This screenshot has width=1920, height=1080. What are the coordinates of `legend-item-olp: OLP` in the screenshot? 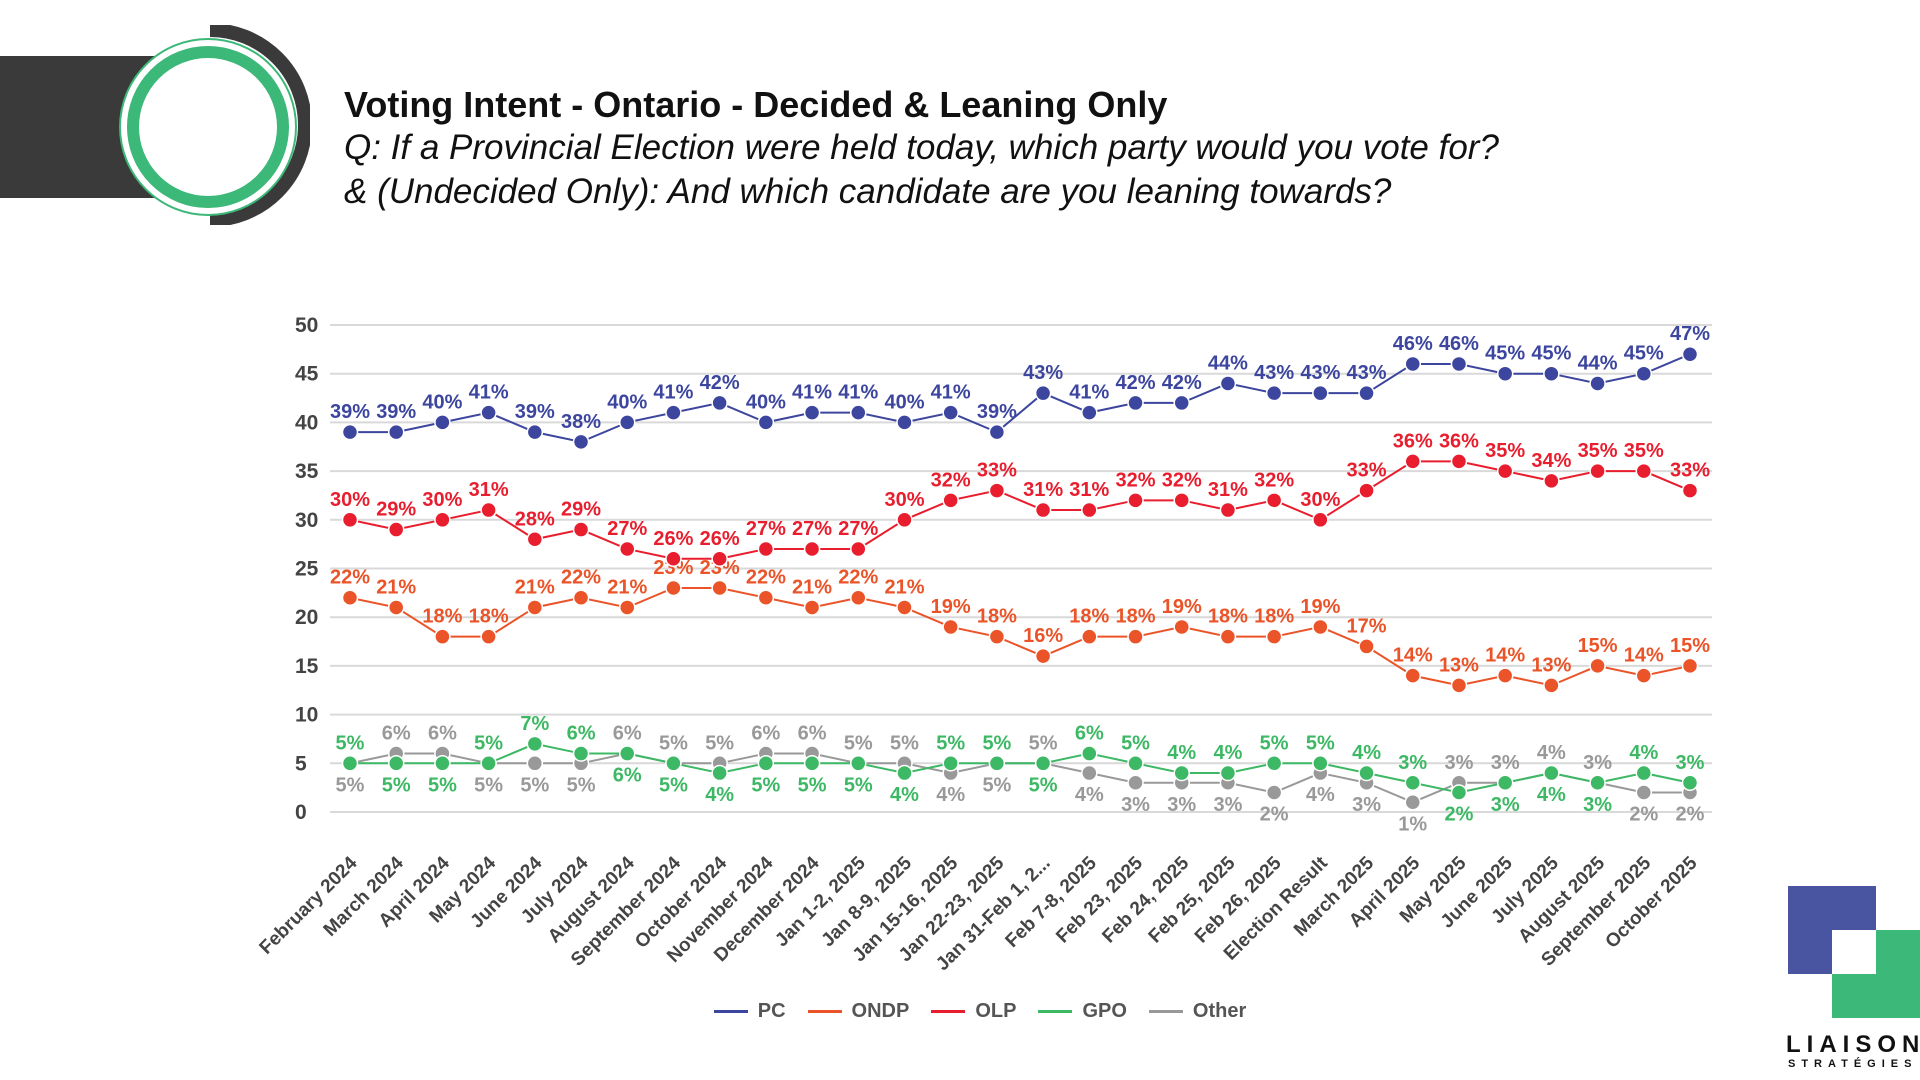 It's located at (973, 1011).